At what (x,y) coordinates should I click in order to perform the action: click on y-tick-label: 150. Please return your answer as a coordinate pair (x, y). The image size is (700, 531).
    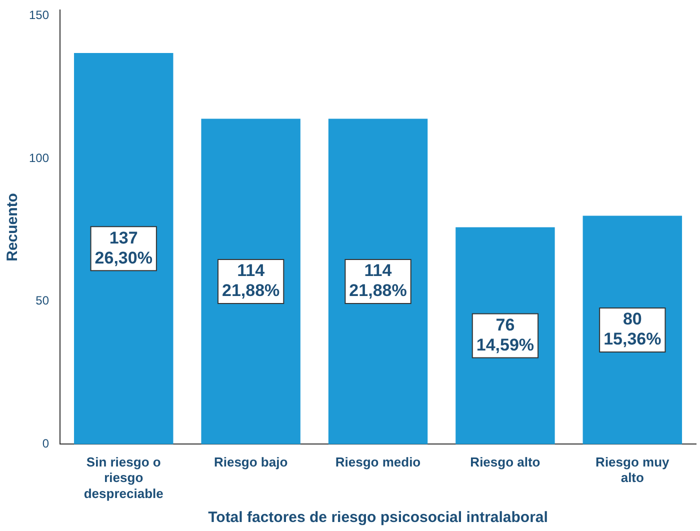
    Looking at the image, I should click on (39, 15).